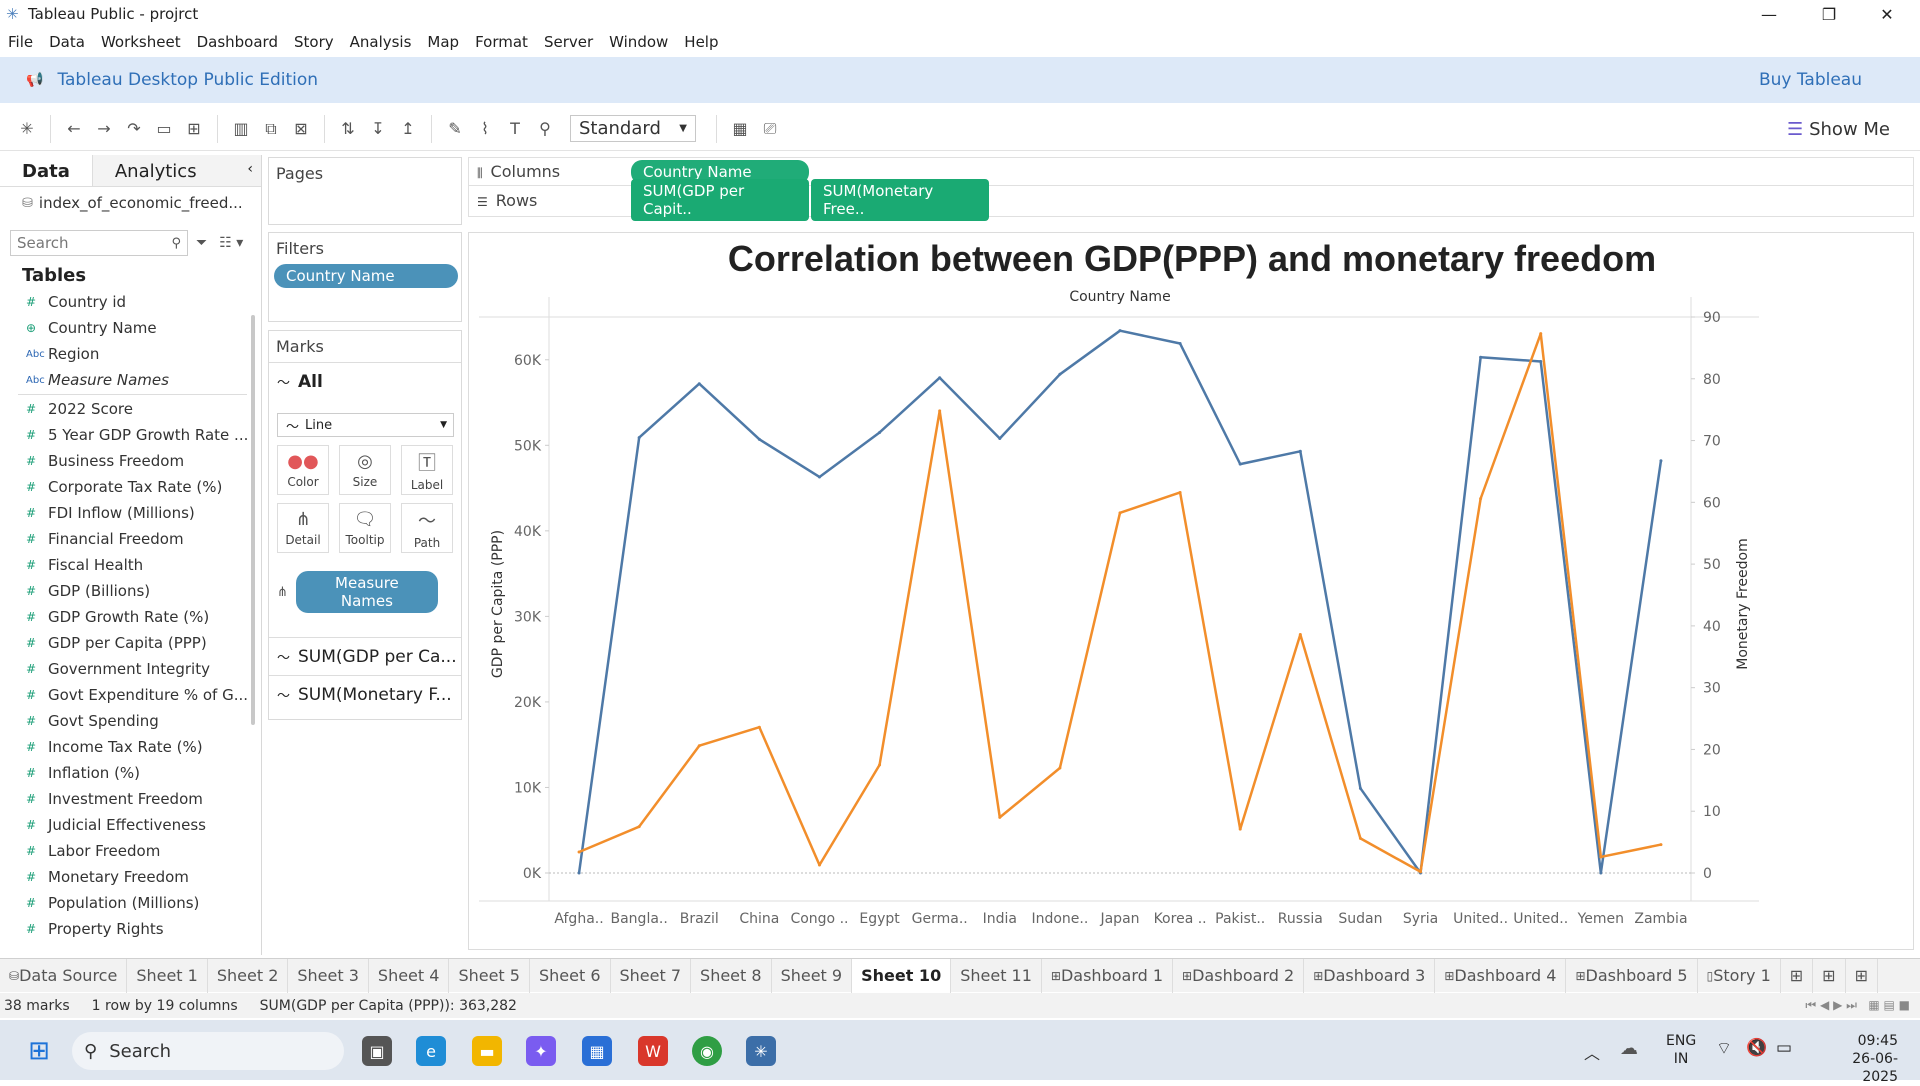 This screenshot has width=1920, height=1086. I want to click on mark-type-dropdown: 〜 Line ▼, so click(365, 425).